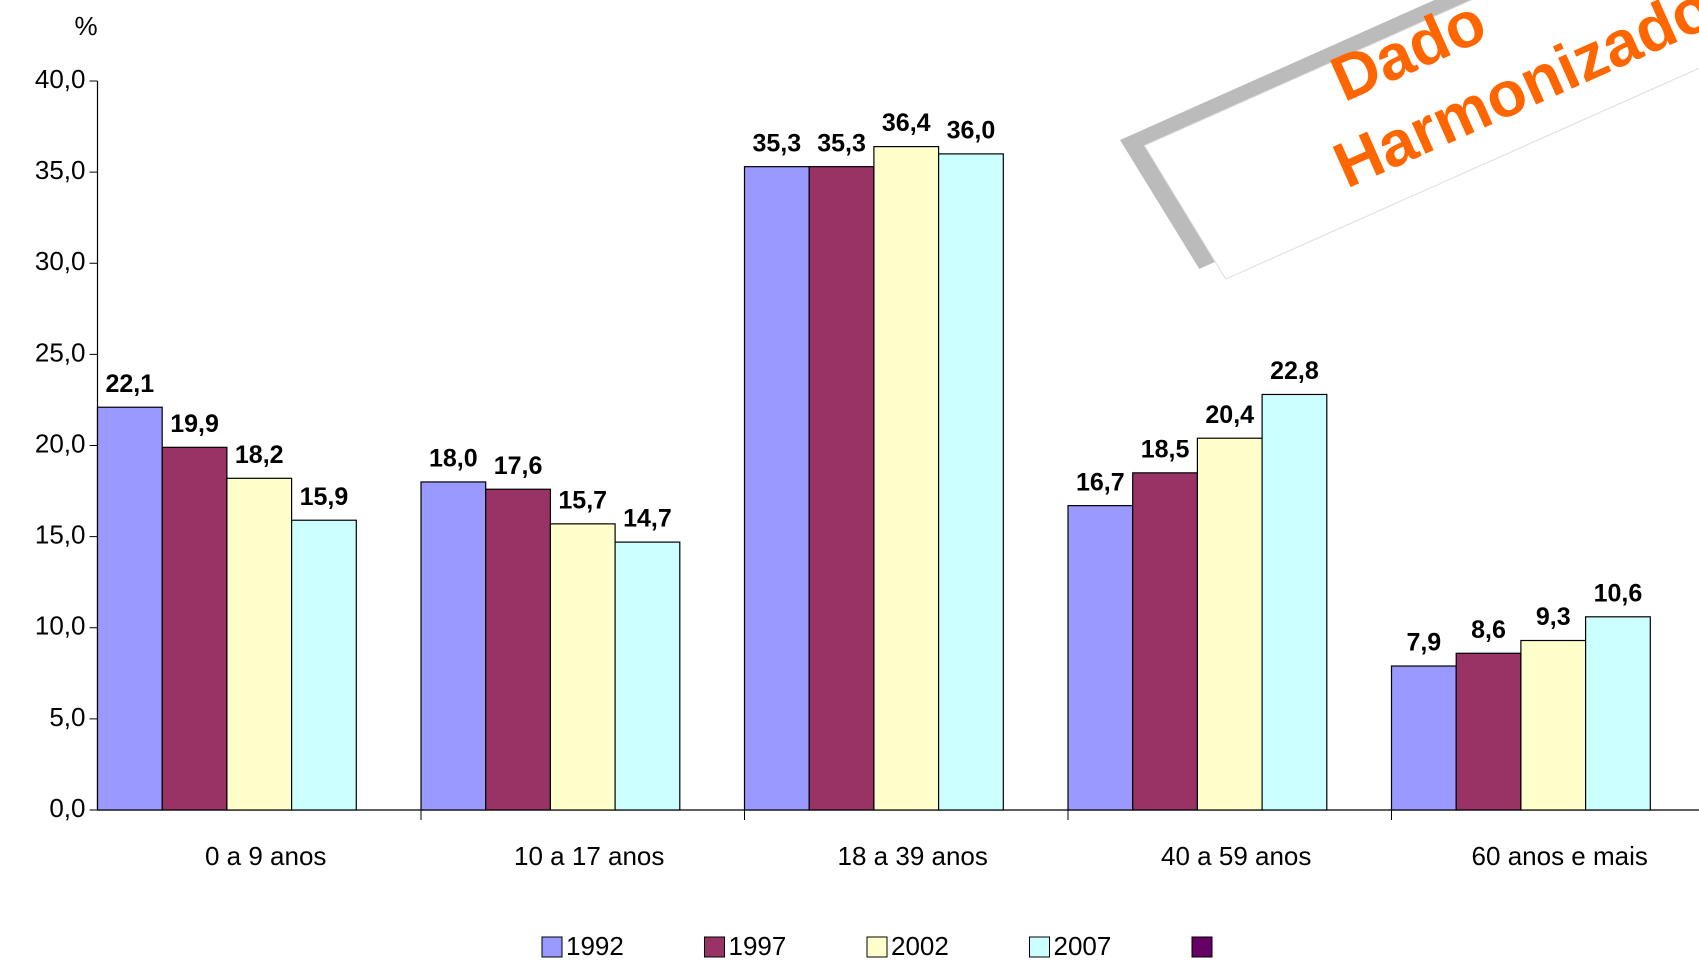  I want to click on y-axis-label: %, so click(85, 26).